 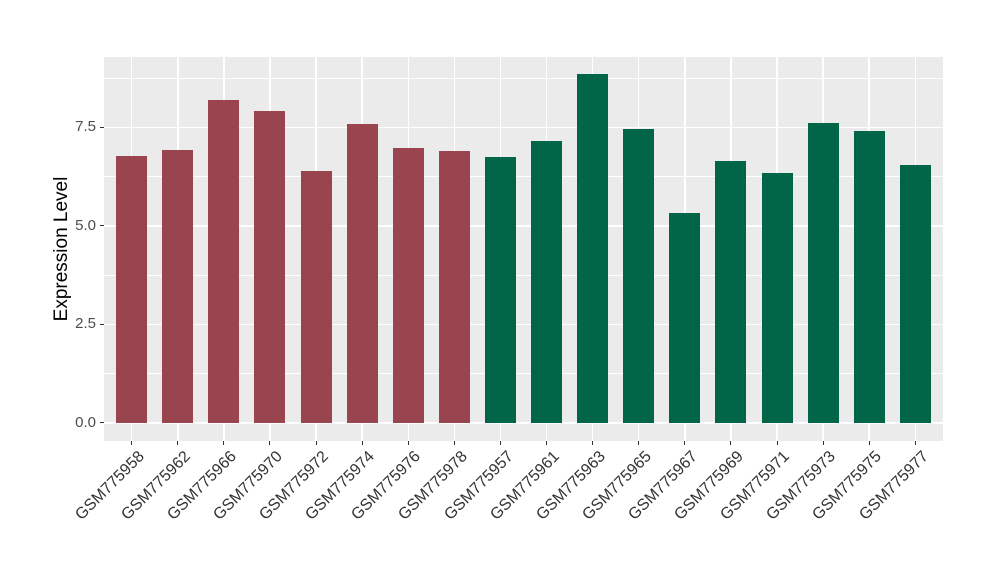 I want to click on bar-GSM775969, so click(x=730, y=292).